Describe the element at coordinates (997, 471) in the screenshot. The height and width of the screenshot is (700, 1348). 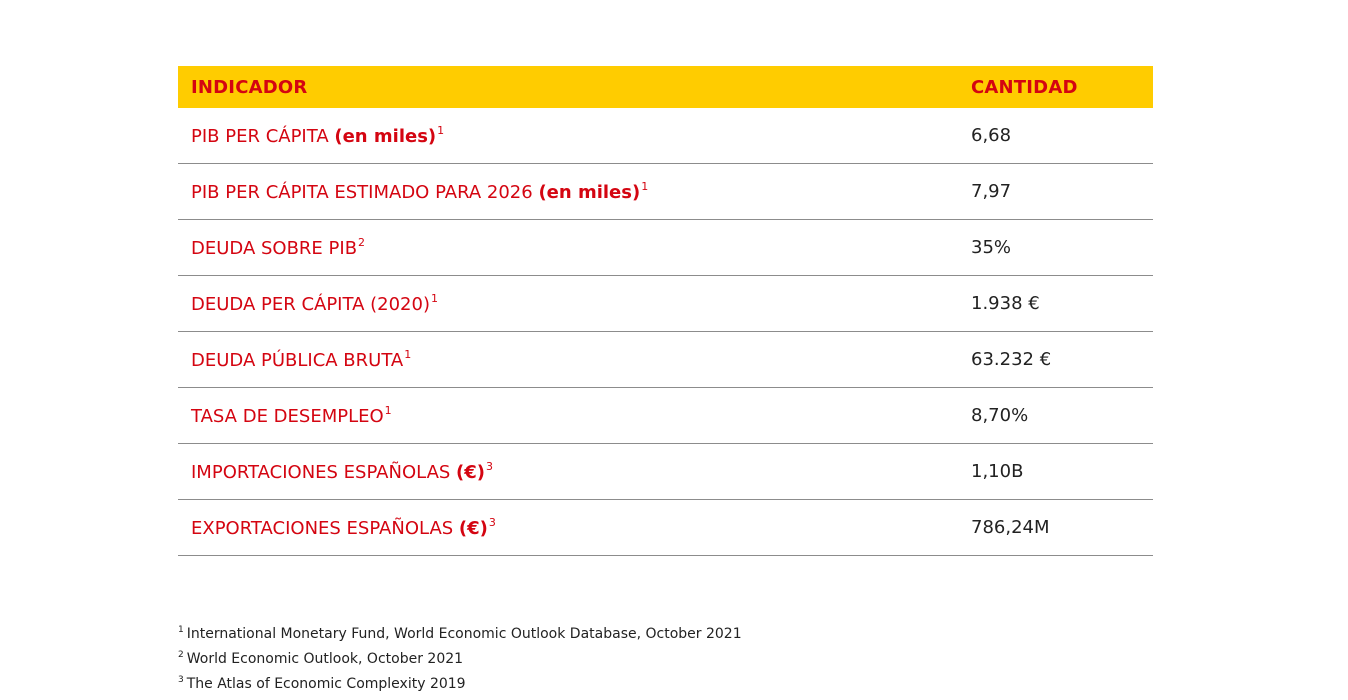
I see `amount-cell: 1,10B` at that location.